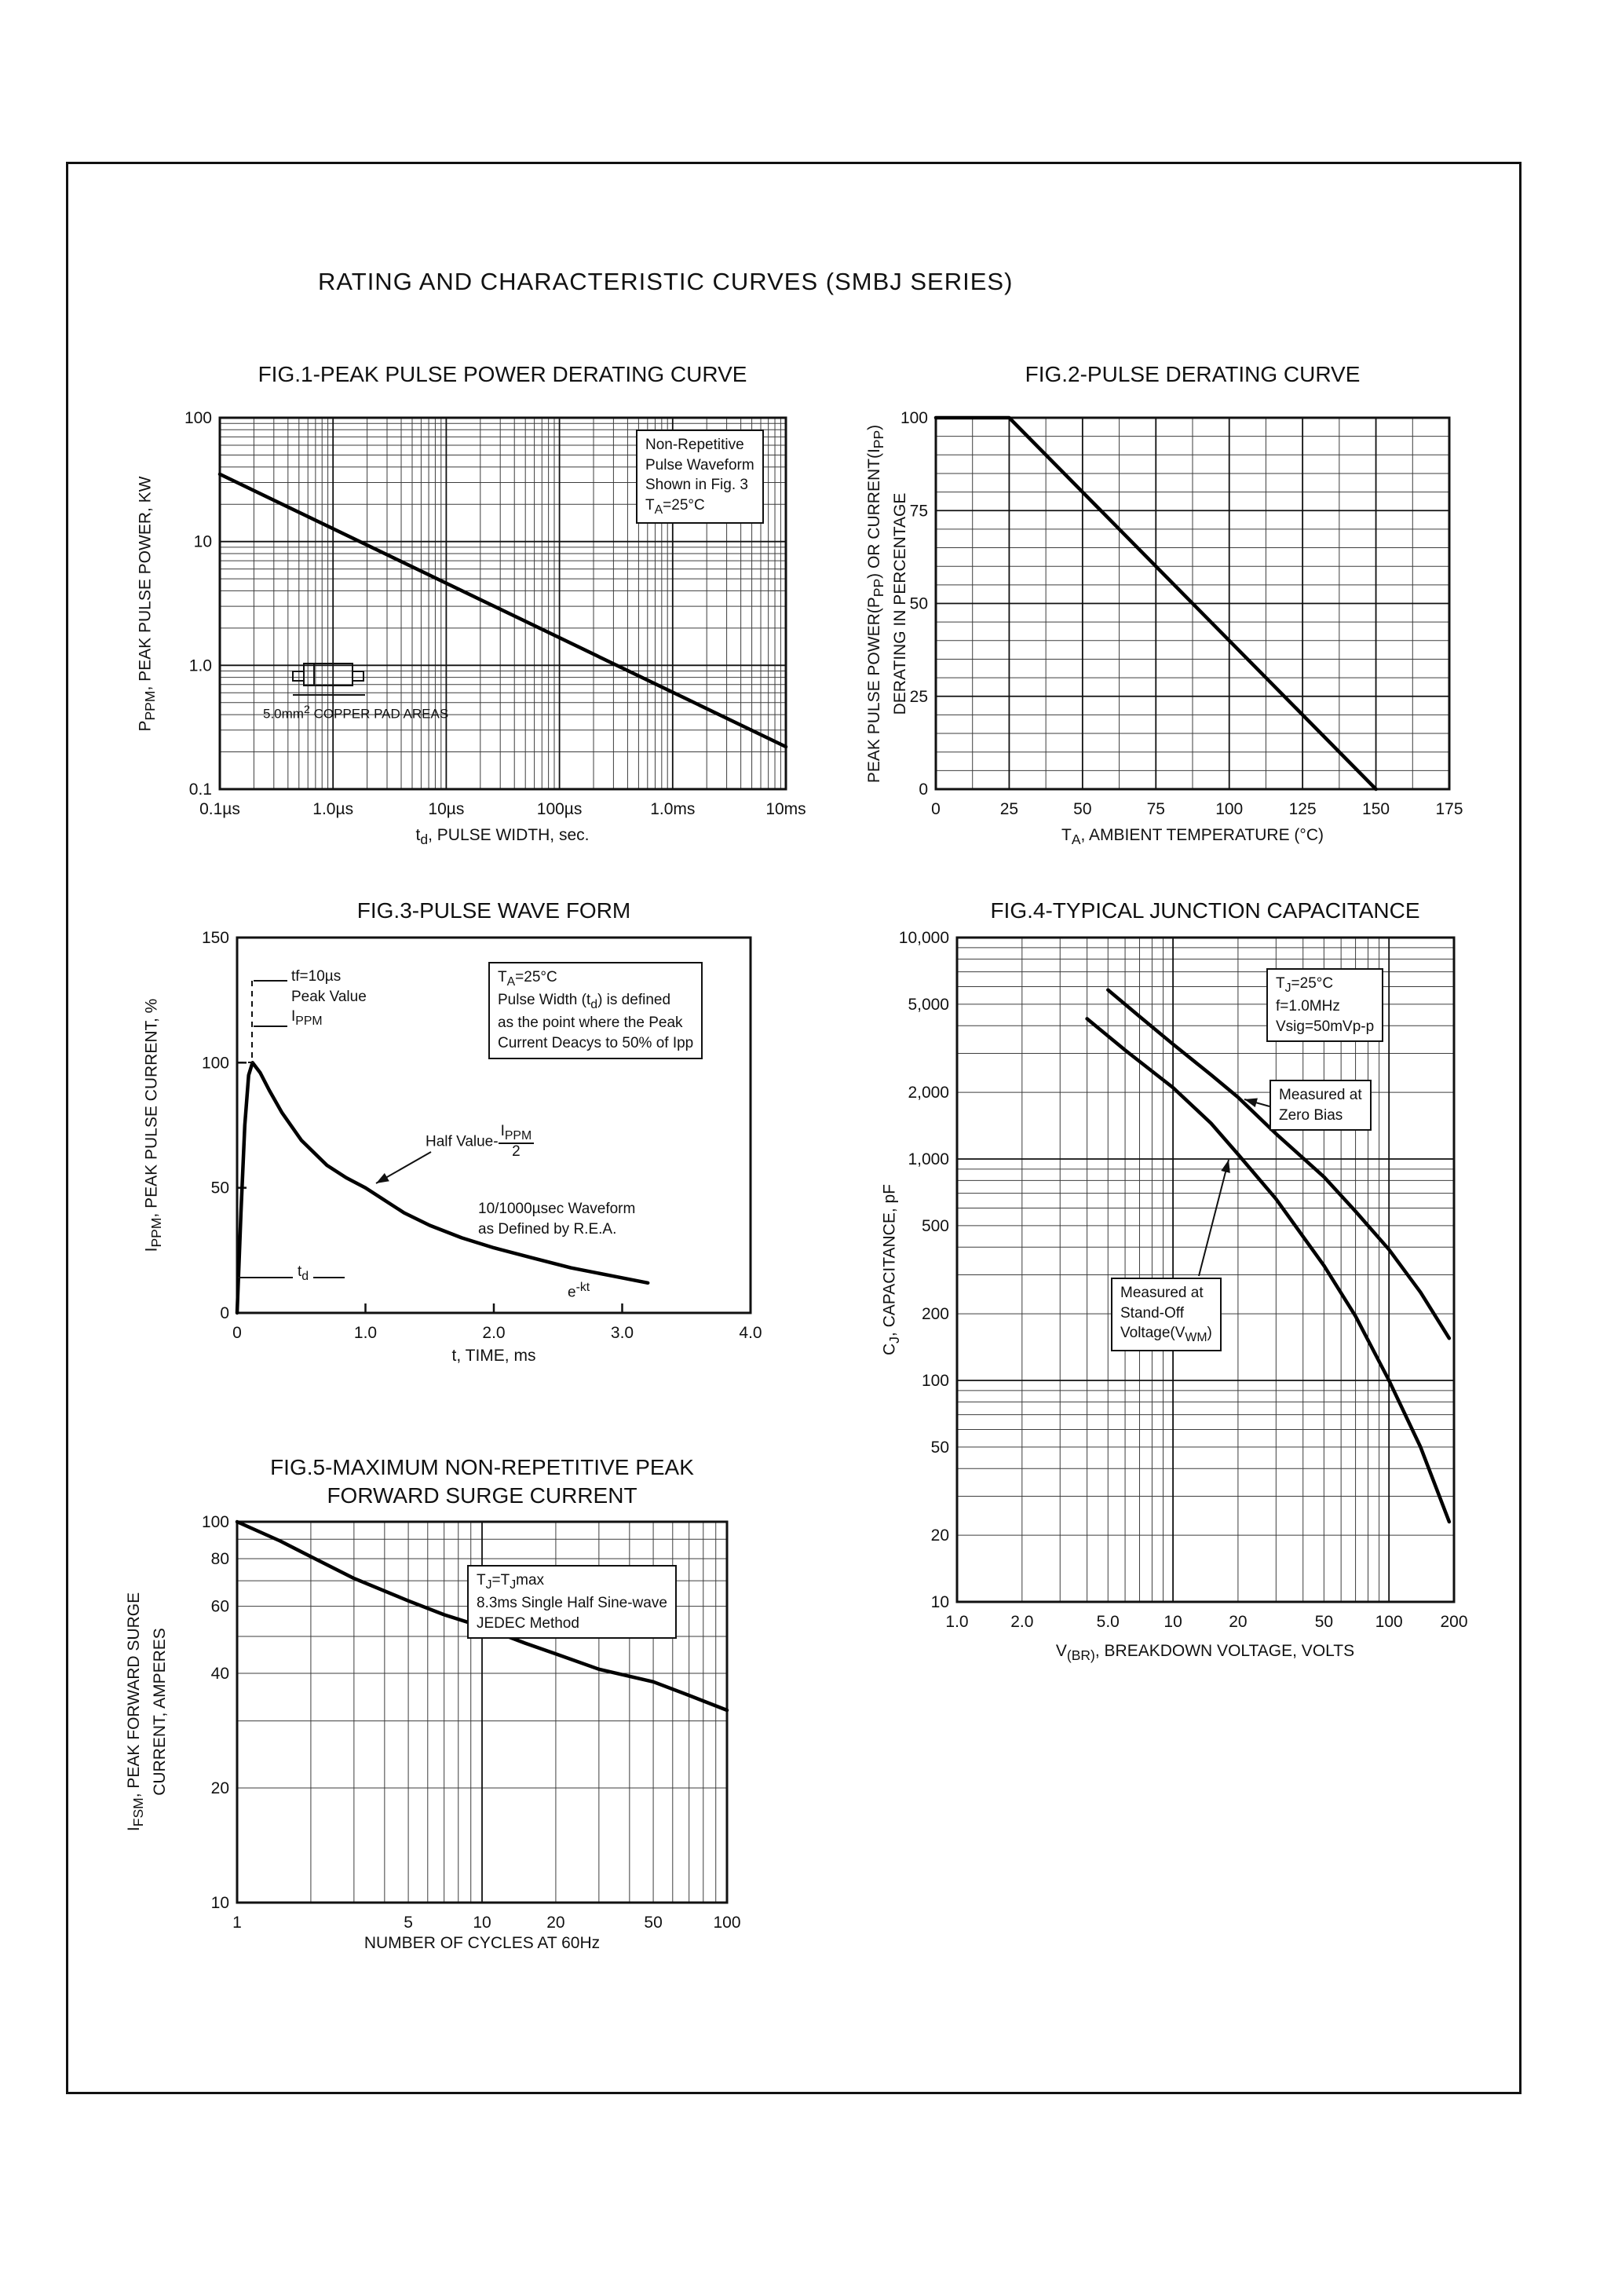 Image resolution: width=1622 pixels, height=2296 pixels. What do you see at coordinates (557, 1219) in the screenshot?
I see `fig3-waveform-label: 10/1000µsec Waveform as Defined by R.E.A.` at bounding box center [557, 1219].